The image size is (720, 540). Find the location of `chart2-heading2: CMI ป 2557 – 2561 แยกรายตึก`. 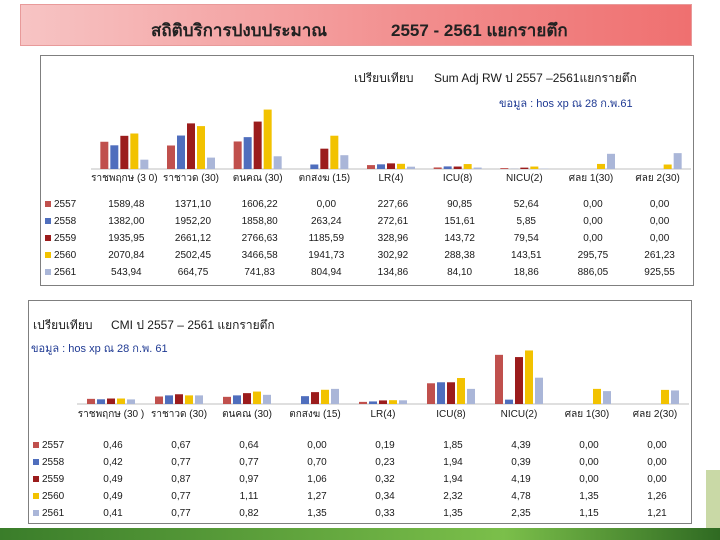

chart2-heading2: CMI ป 2557 – 2561 แยกรายตึก is located at coordinates (193, 325).